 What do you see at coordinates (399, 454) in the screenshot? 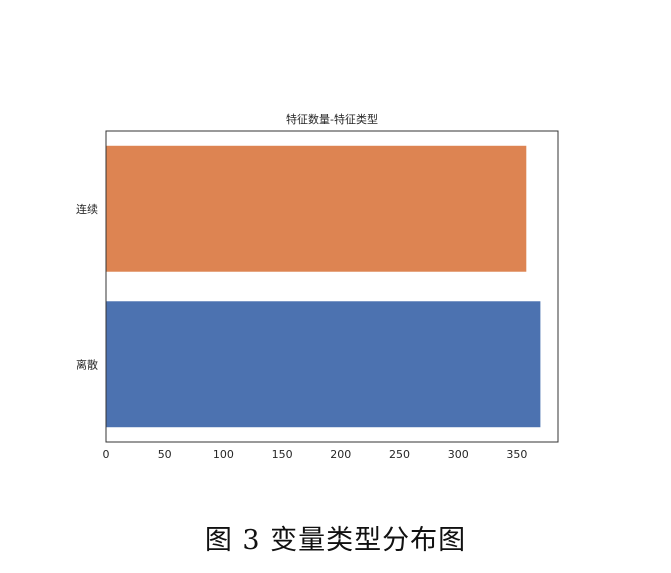
I see `x-tick-label: 250` at bounding box center [399, 454].